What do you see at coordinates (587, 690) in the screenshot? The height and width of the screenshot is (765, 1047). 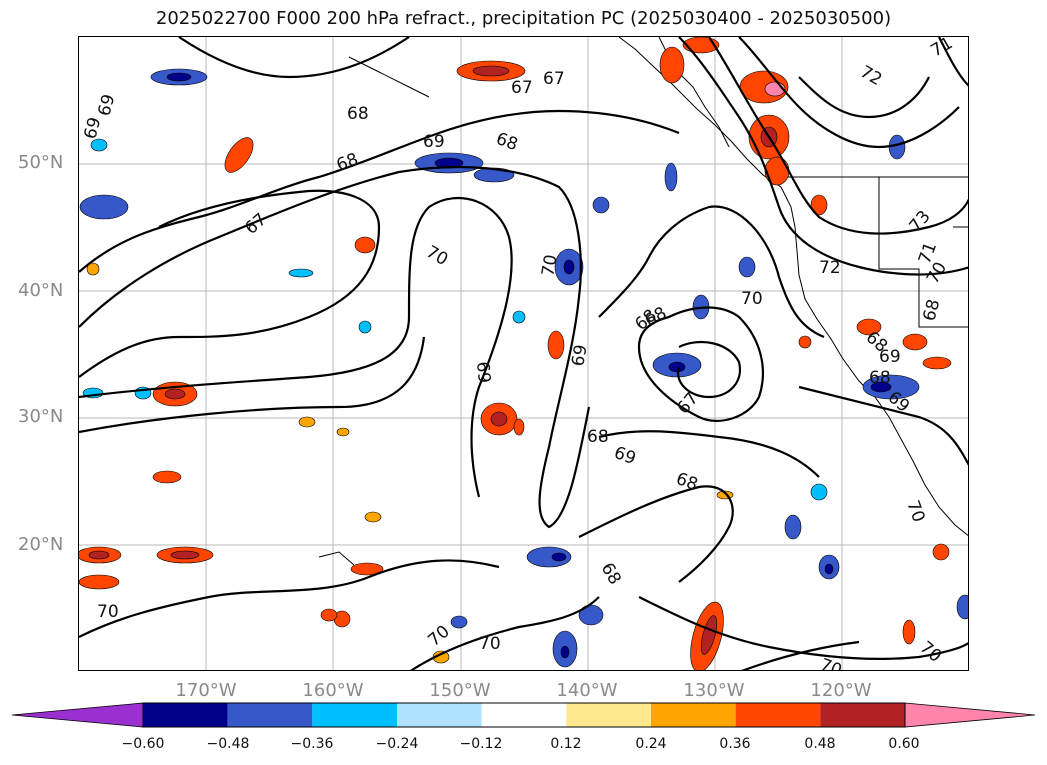 I see `lon-label-140w: 140°W` at bounding box center [587, 690].